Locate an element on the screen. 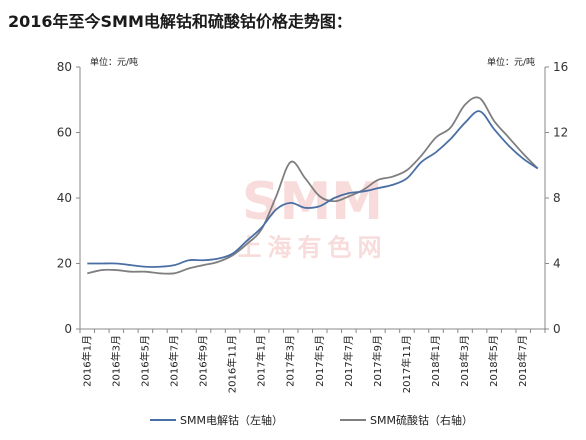 The height and width of the screenshot is (440, 586). x-tick-label: 2017年1月 is located at coordinates (261, 361).